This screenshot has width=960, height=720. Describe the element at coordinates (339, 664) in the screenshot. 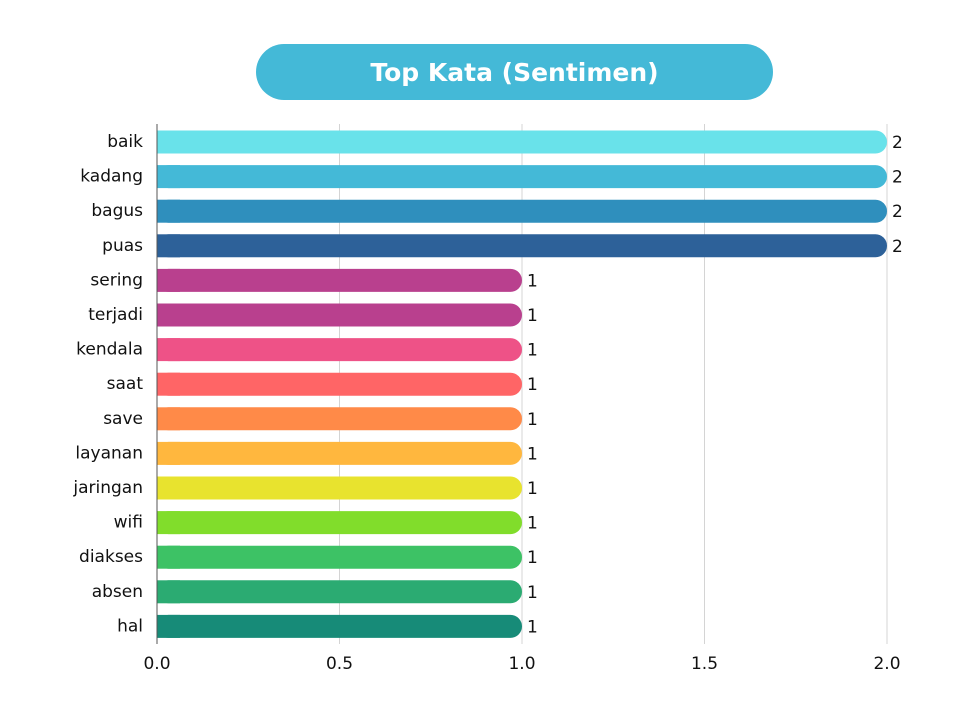

I see `x-tick-label: 0.5` at that location.